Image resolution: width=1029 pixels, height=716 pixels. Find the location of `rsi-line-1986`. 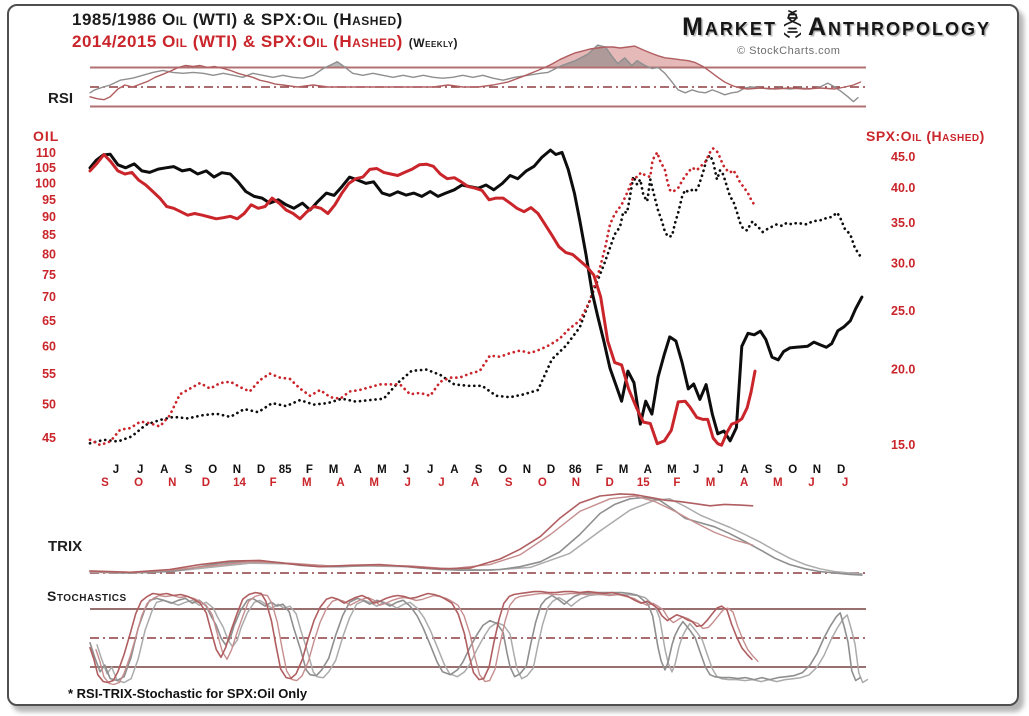

rsi-line-1986 is located at coordinates (474, 73).